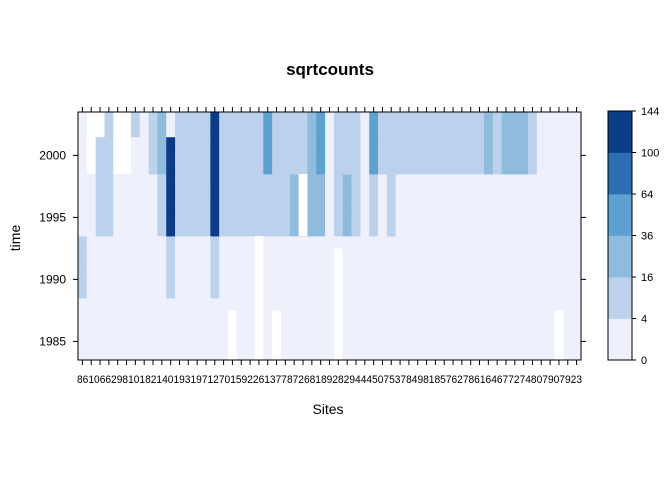  Describe the element at coordinates (644, 361) in the screenshot. I see `color-key-label: 0` at that location.